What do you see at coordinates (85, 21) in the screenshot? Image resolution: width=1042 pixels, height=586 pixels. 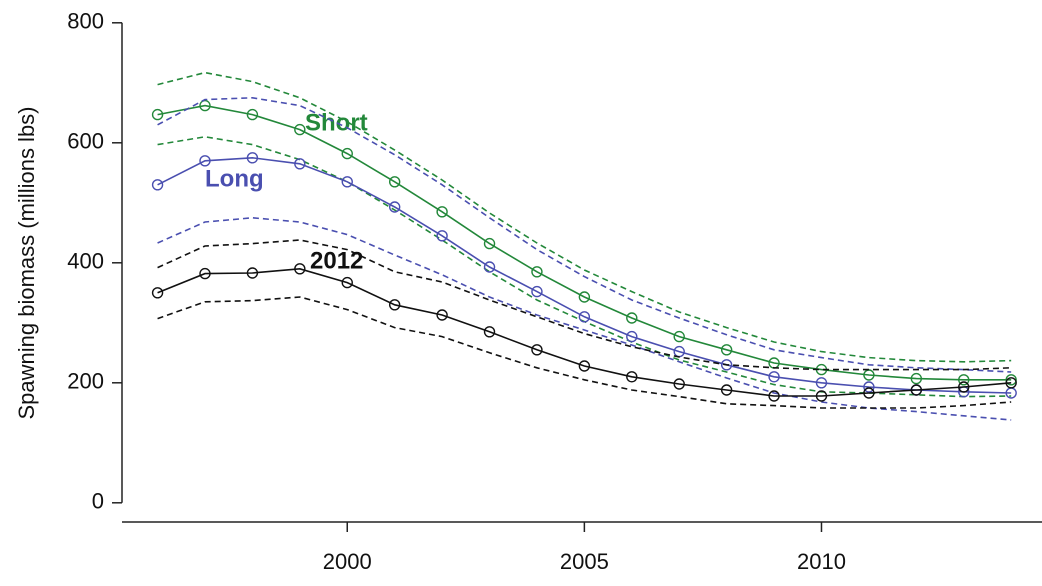 I see `y-tick-label: 800` at bounding box center [85, 21].